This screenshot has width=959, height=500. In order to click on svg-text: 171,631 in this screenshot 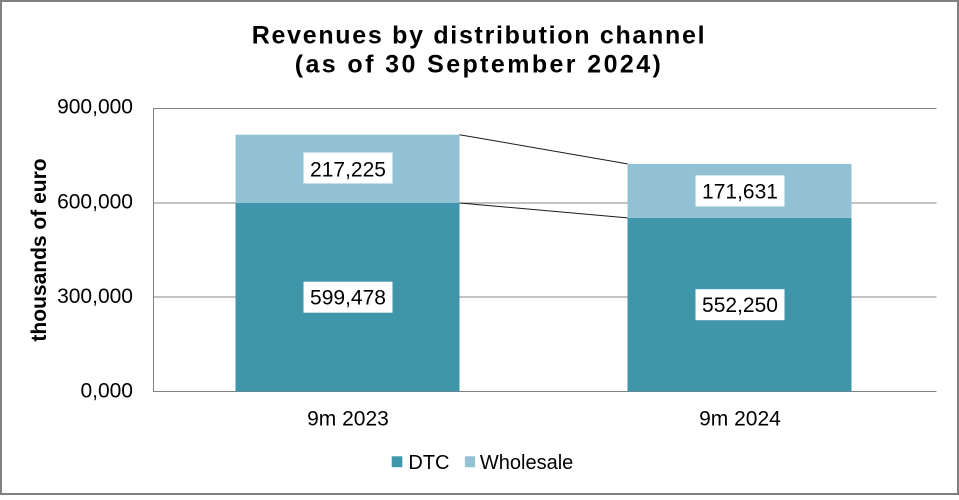, I will do `click(740, 191)`.